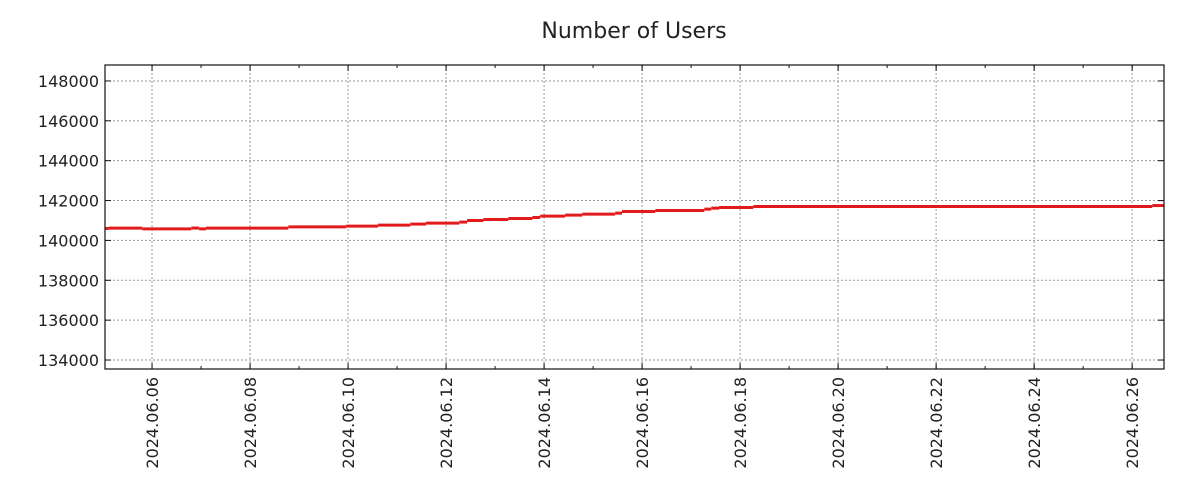  What do you see at coordinates (936, 423) in the screenshot?
I see `x-tick-label: 2024.06.22` at bounding box center [936, 423].